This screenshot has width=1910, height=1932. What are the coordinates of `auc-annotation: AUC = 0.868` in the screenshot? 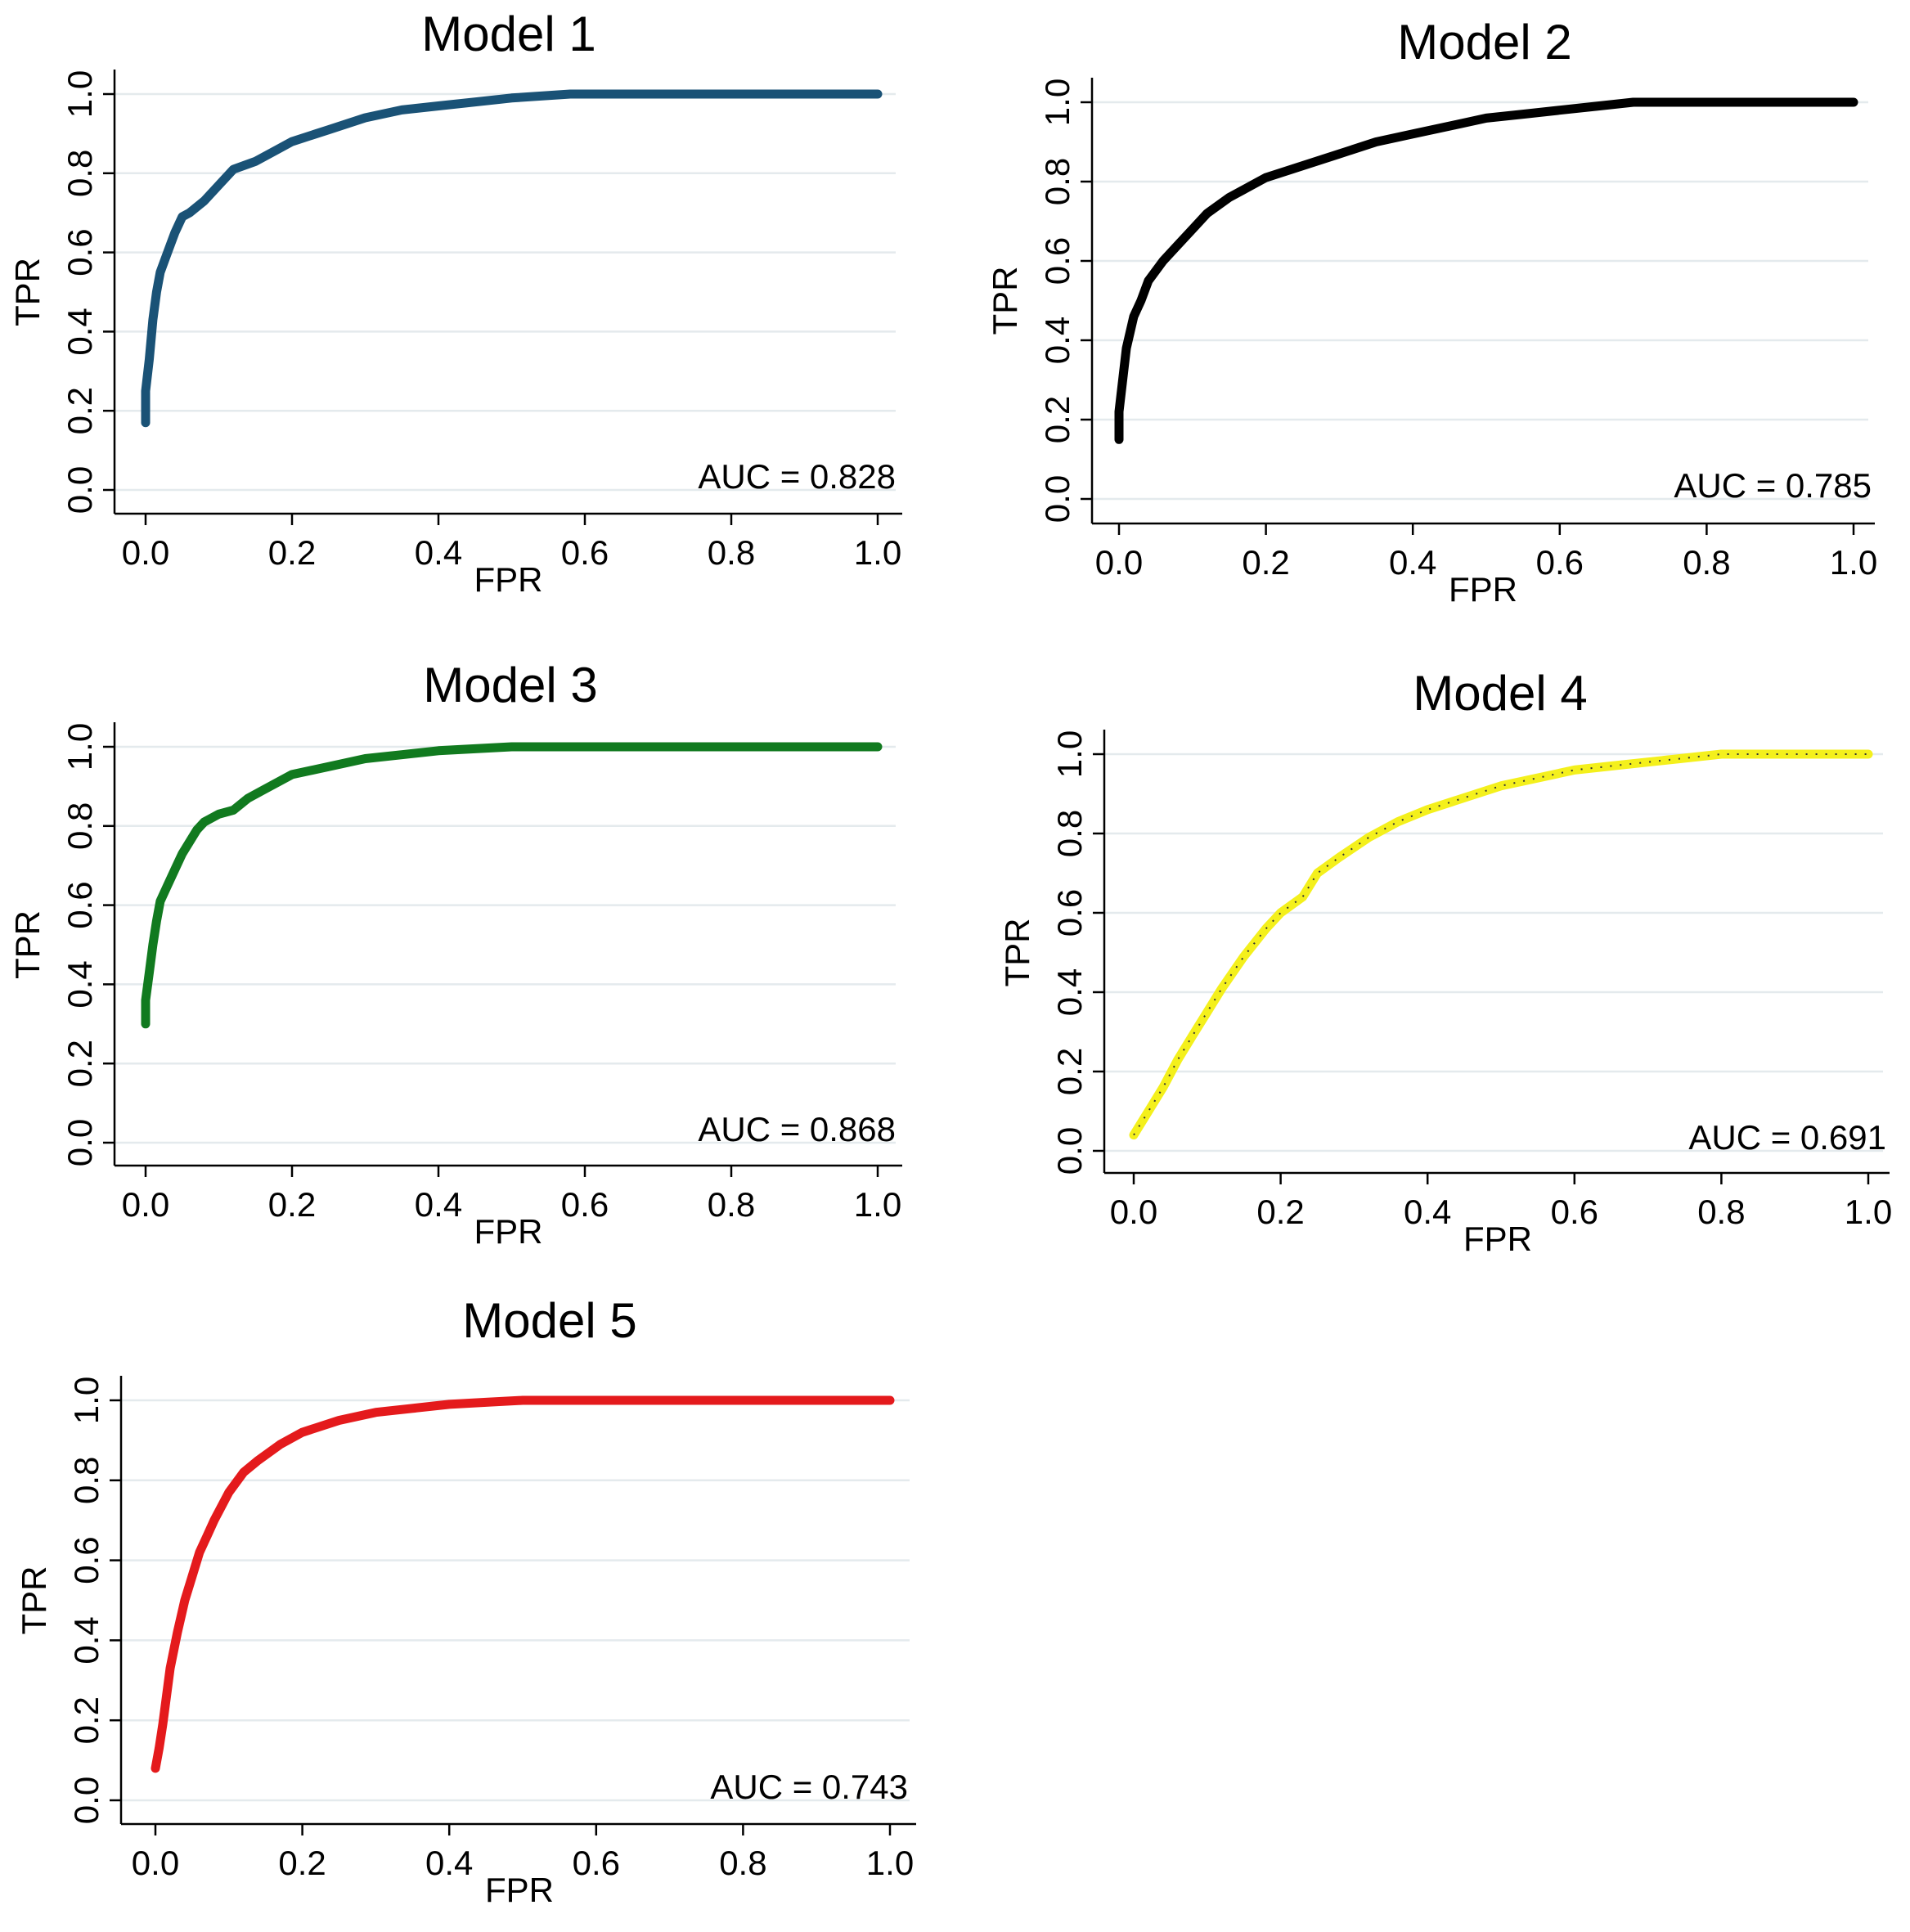 It's located at (797, 1129).